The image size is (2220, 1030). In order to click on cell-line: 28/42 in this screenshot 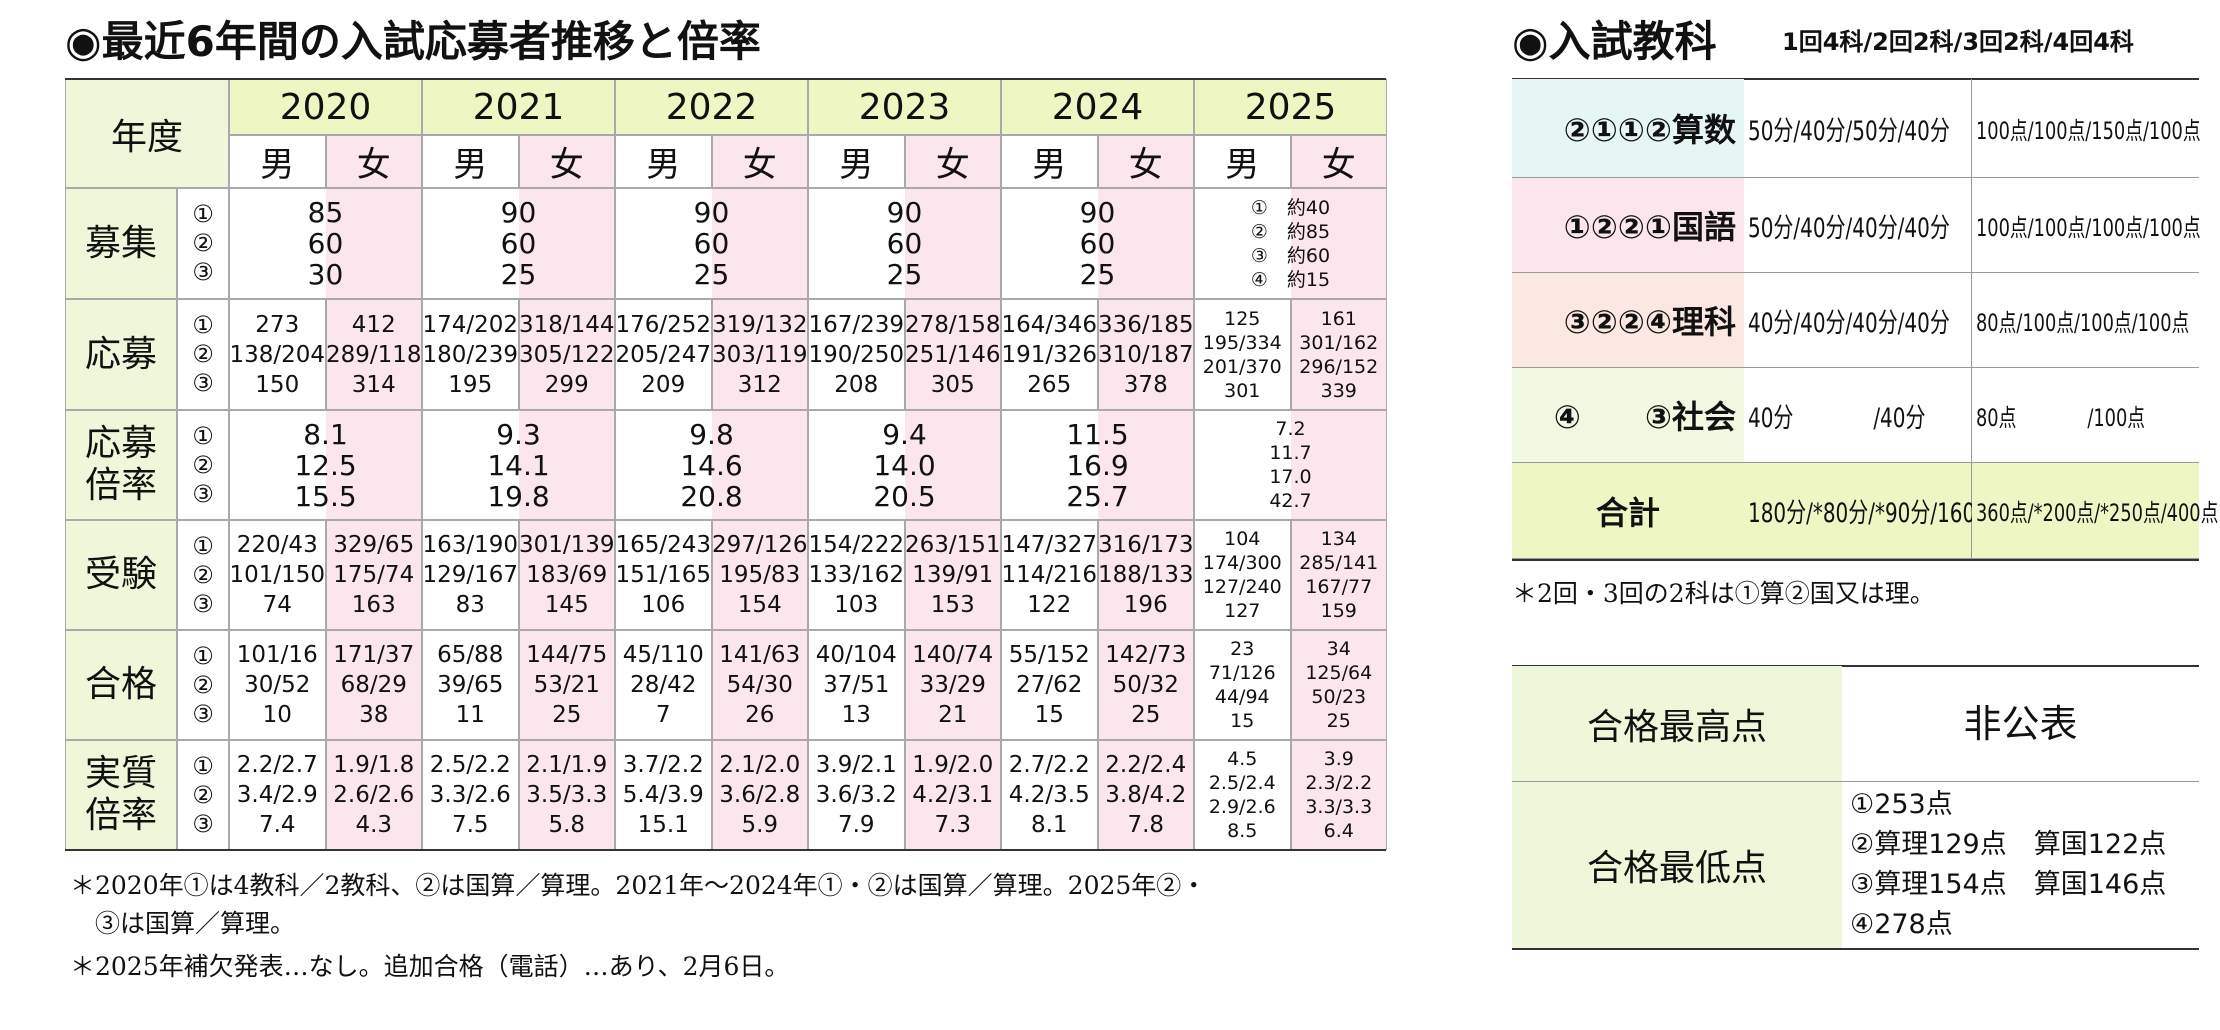, I will do `click(663, 685)`.